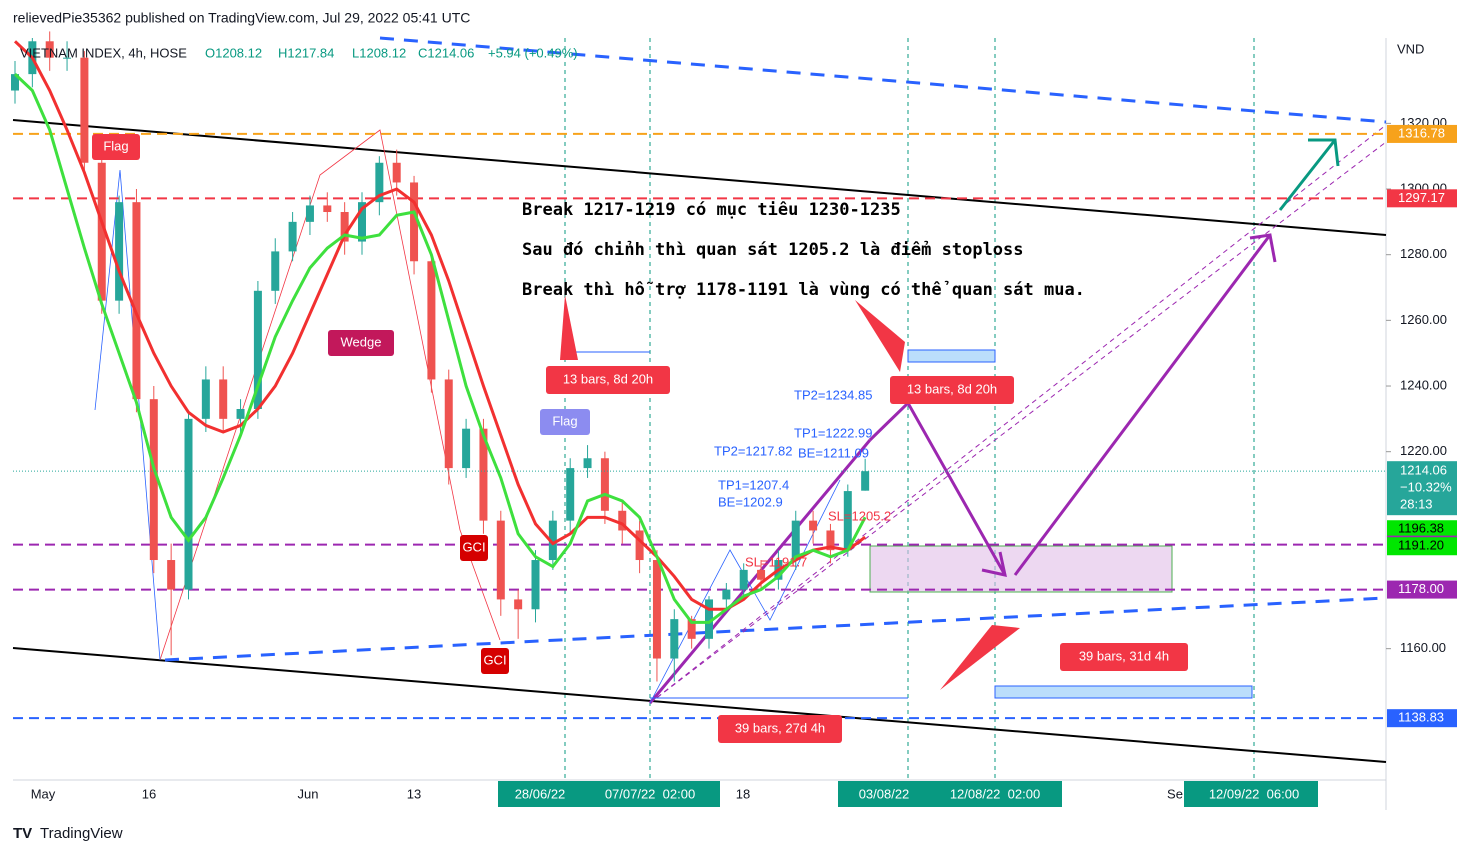  Describe the element at coordinates (103, 52) in the screenshot. I see `symbol: VIETNAM INDEX, 4h, HOSE` at that location.